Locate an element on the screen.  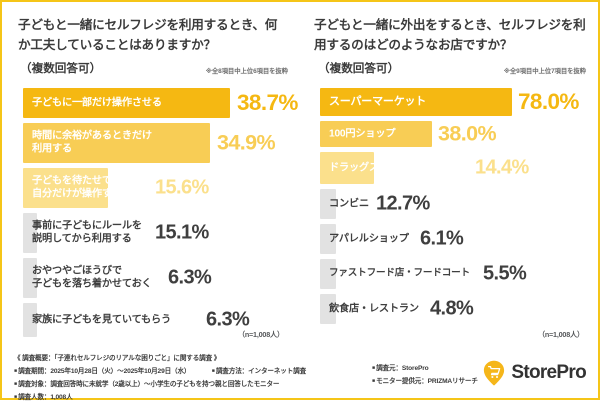
survey-source-block: 調査元：StorePro モニター提供元：PRIZMAリサーチ is located at coordinates (467, 376).